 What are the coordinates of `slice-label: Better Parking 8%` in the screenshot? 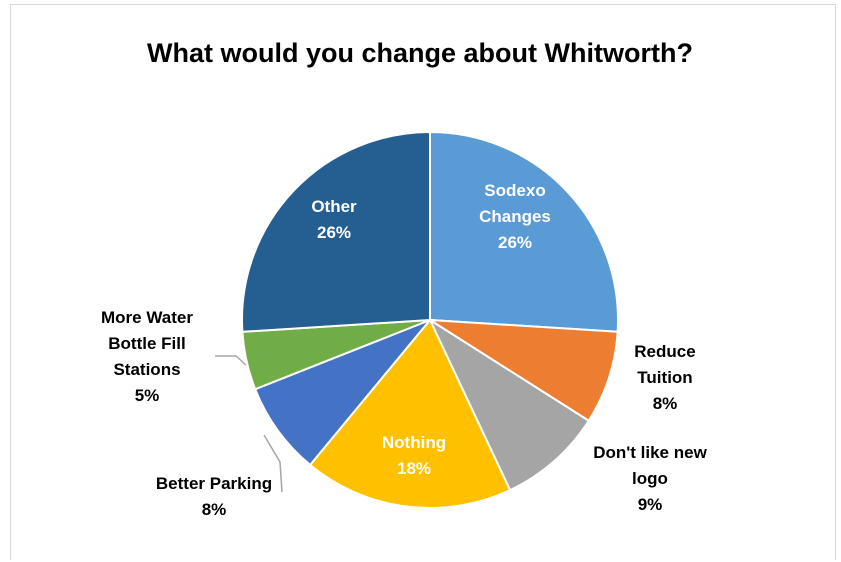 It's located at (214, 496).